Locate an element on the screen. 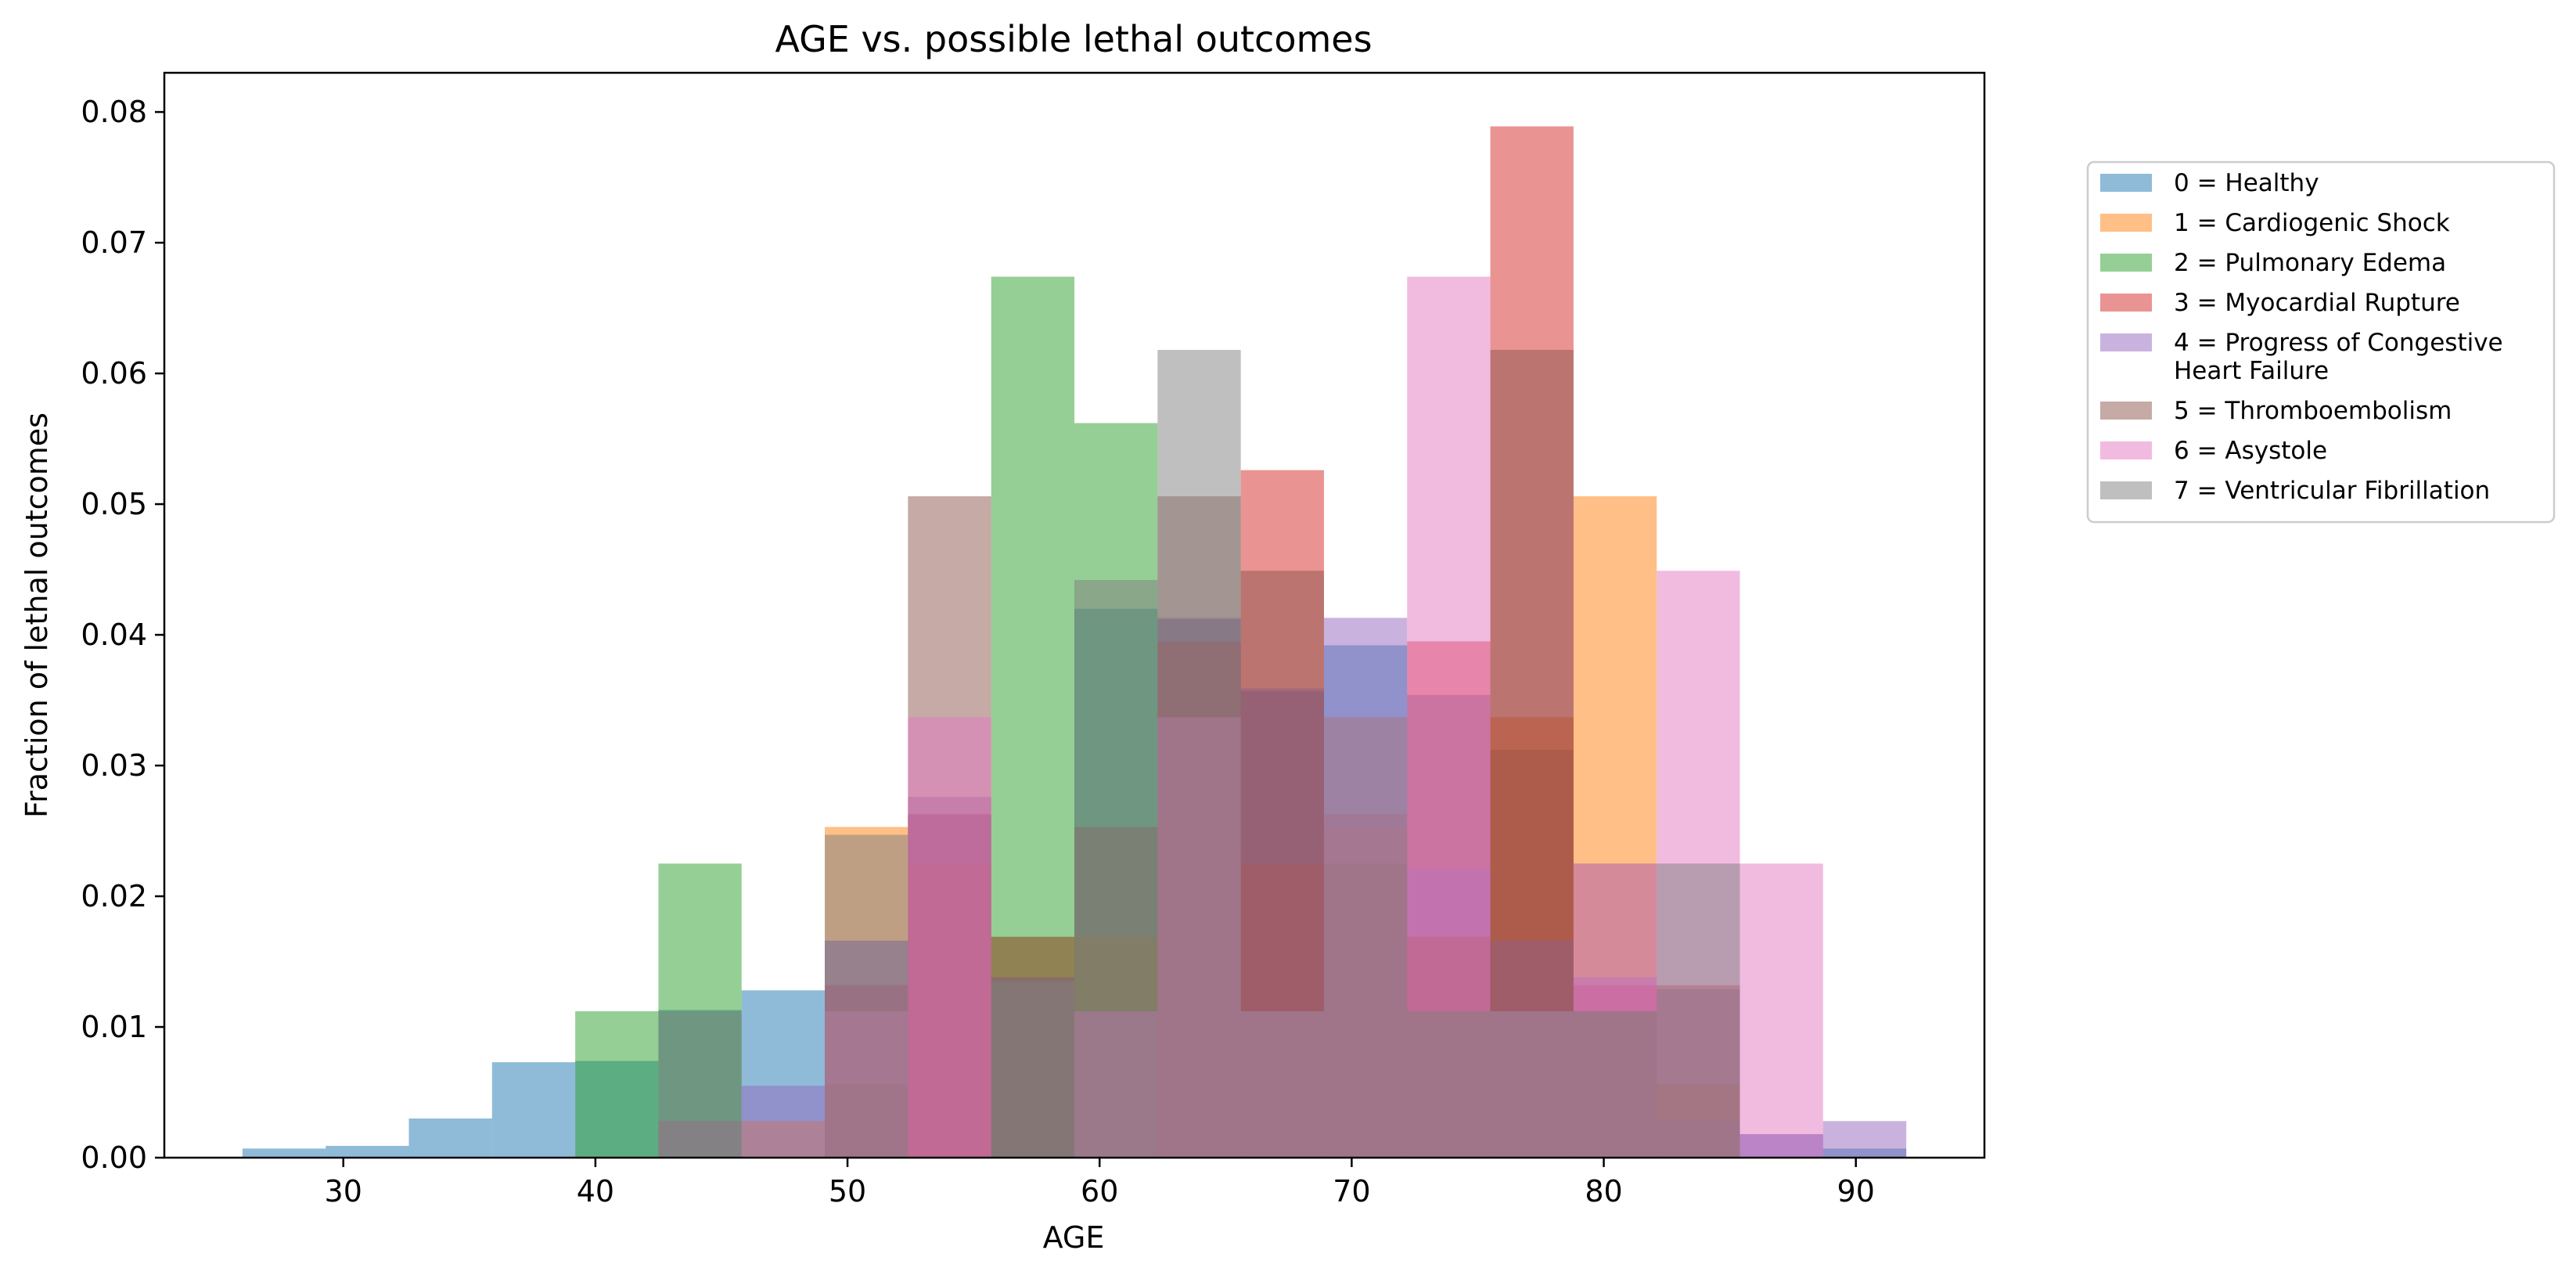 The width and height of the screenshot is (2576, 1279). legend-label: 4 = Progress of Congestive Heart Failure is located at coordinates (2339, 357).